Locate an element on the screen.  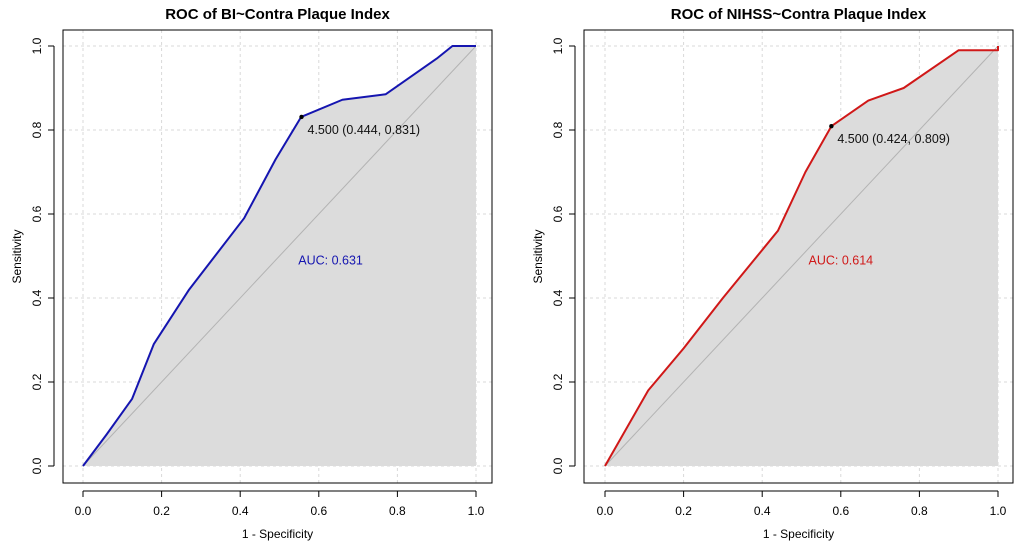
chart-title: ROC of NIHSS~Contra Plaque Index is located at coordinates (799, 14).